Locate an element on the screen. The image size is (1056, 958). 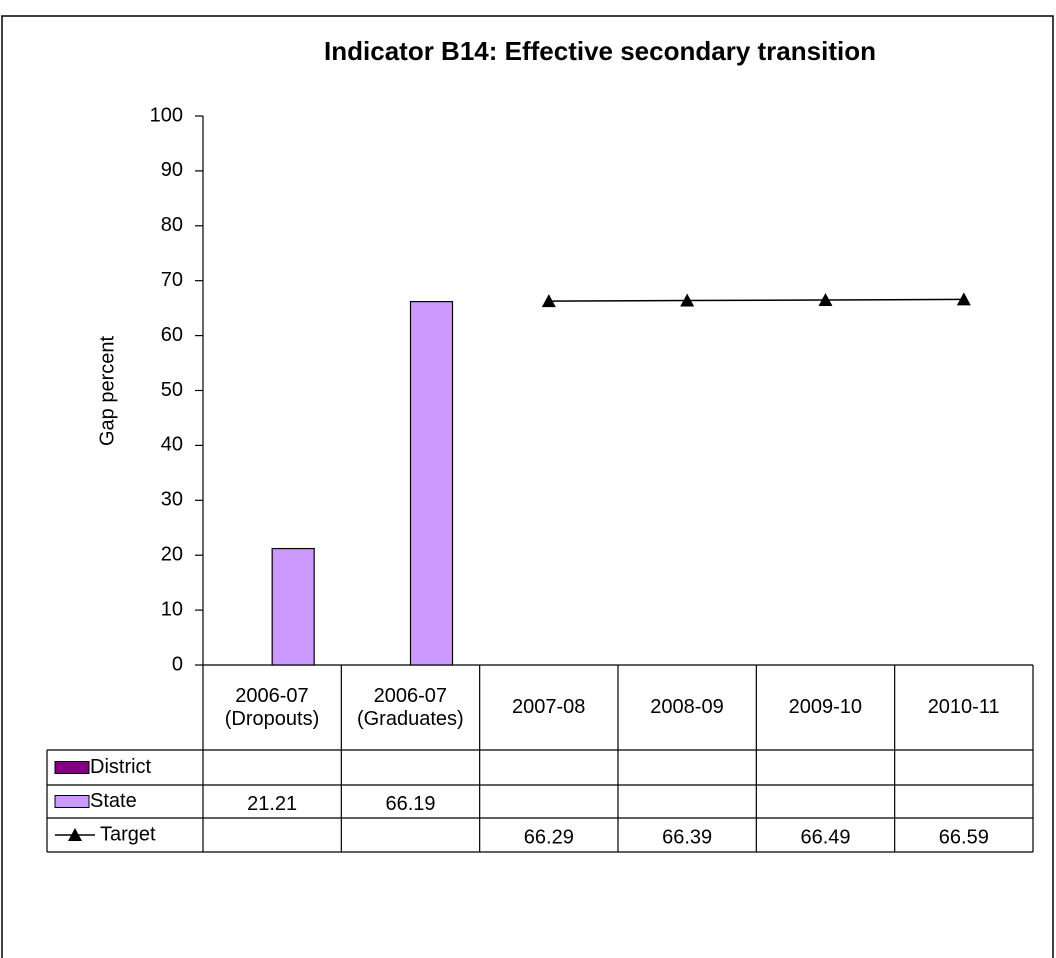
y-tick-label: 80 is located at coordinates (172, 225).